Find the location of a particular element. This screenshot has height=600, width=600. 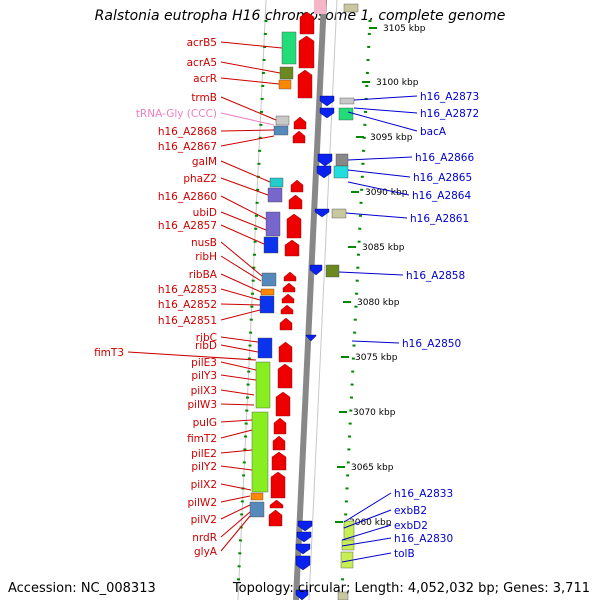

gene-label-right: exbB2 is located at coordinates (410, 511).